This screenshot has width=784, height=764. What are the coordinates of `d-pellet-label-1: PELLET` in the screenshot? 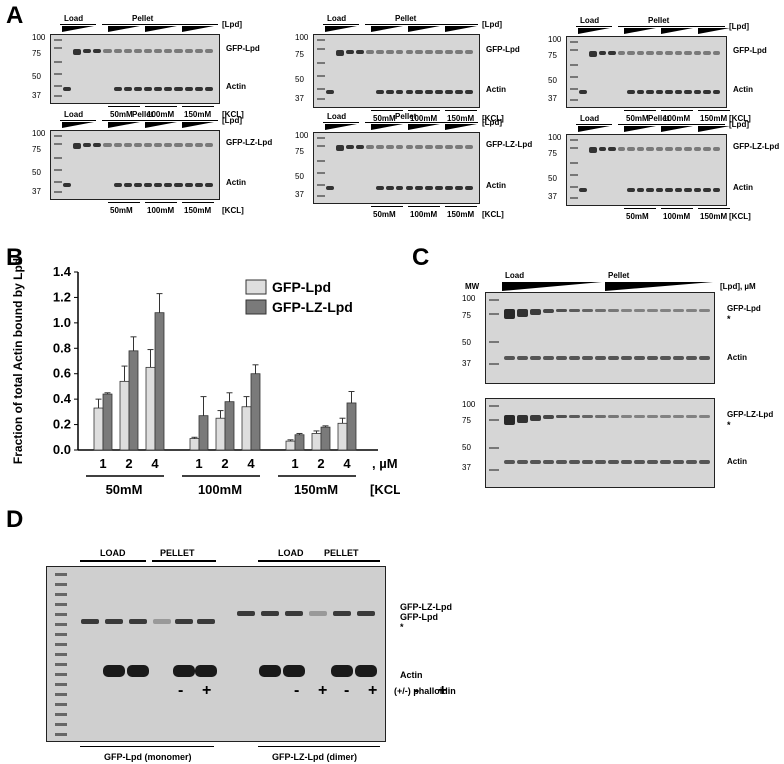 It's located at (341, 553).